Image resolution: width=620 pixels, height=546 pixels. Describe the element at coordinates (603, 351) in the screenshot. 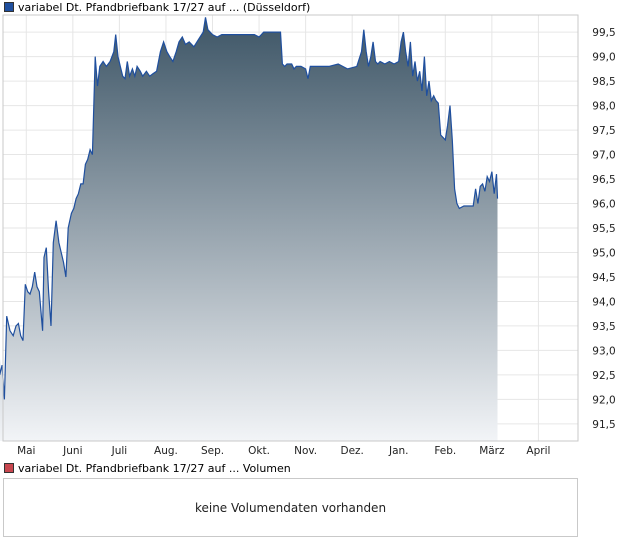

I see `y-tick-label: 93,0` at that location.